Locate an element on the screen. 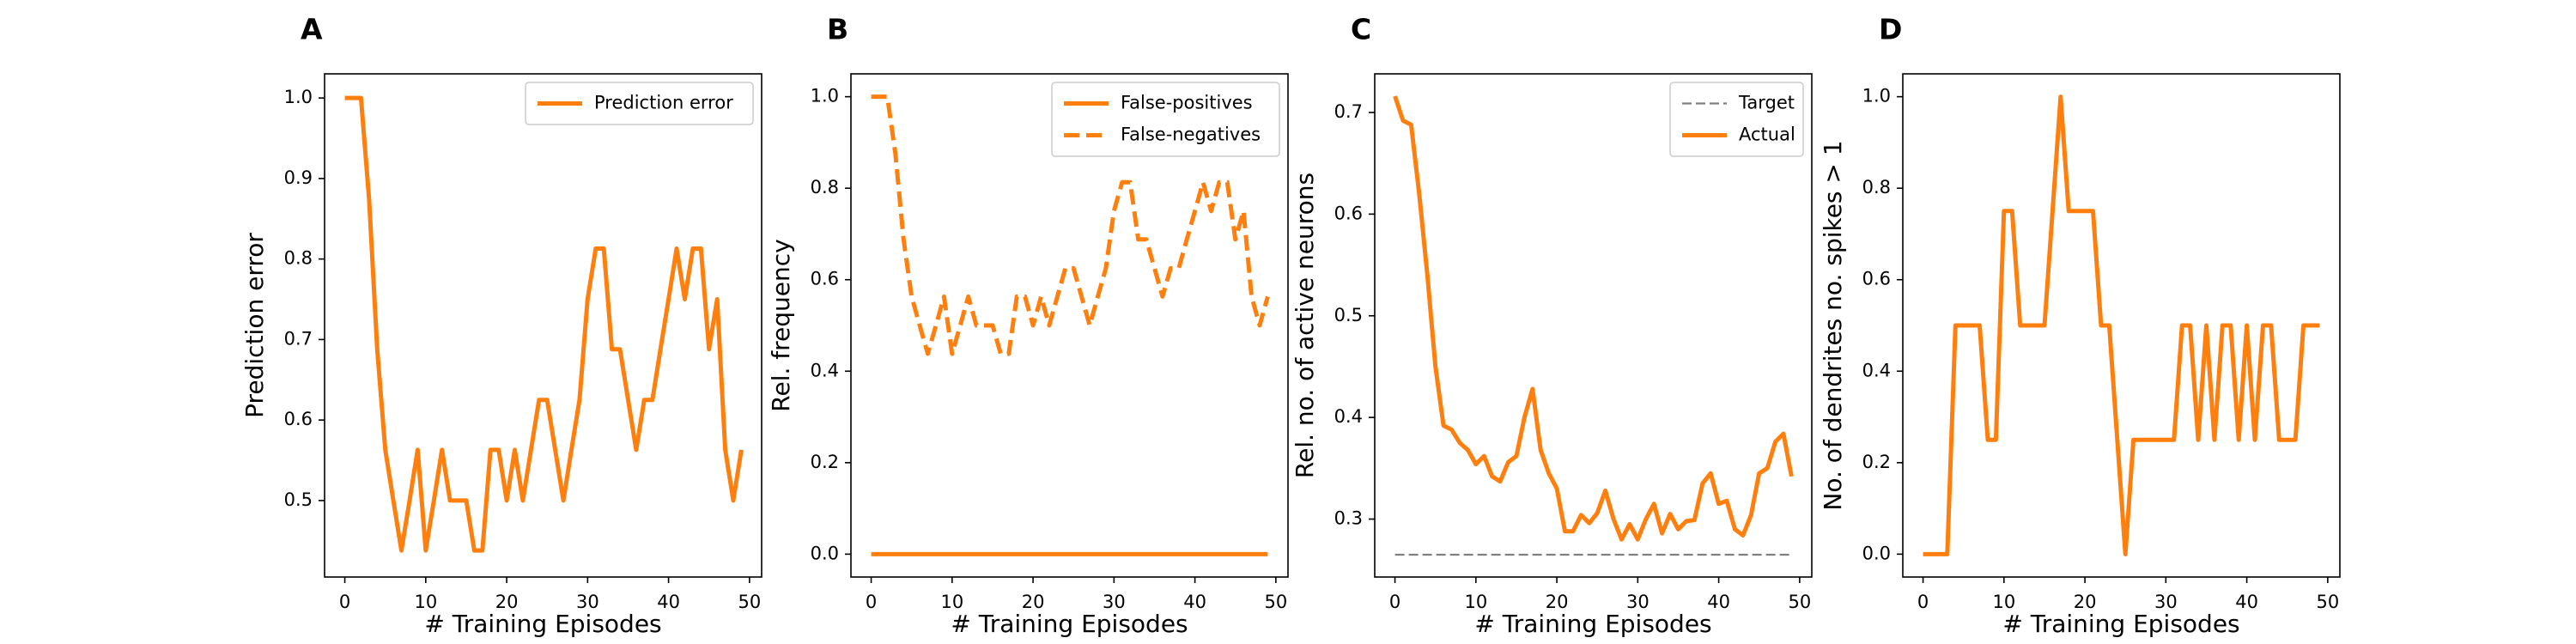 The width and height of the screenshot is (2576, 644). y-axis-label: No. of dendrites no. spikes > 1 is located at coordinates (1833, 325).